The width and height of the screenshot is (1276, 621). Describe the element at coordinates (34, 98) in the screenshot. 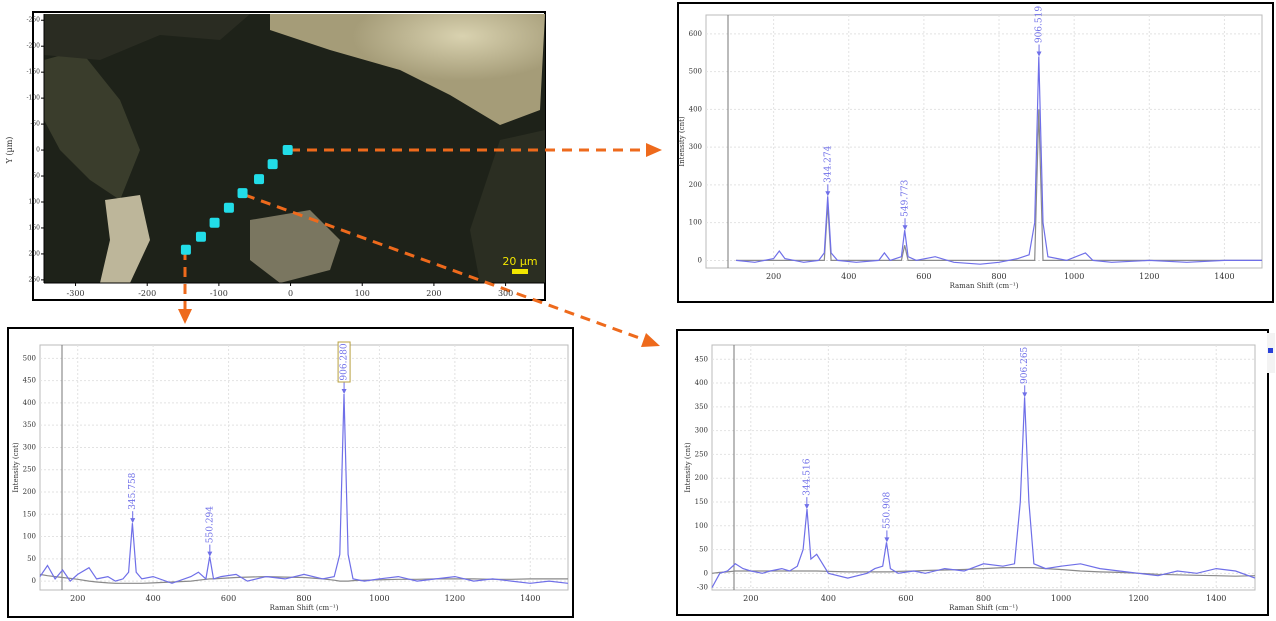

I see `y-tick-label: -100` at that location.